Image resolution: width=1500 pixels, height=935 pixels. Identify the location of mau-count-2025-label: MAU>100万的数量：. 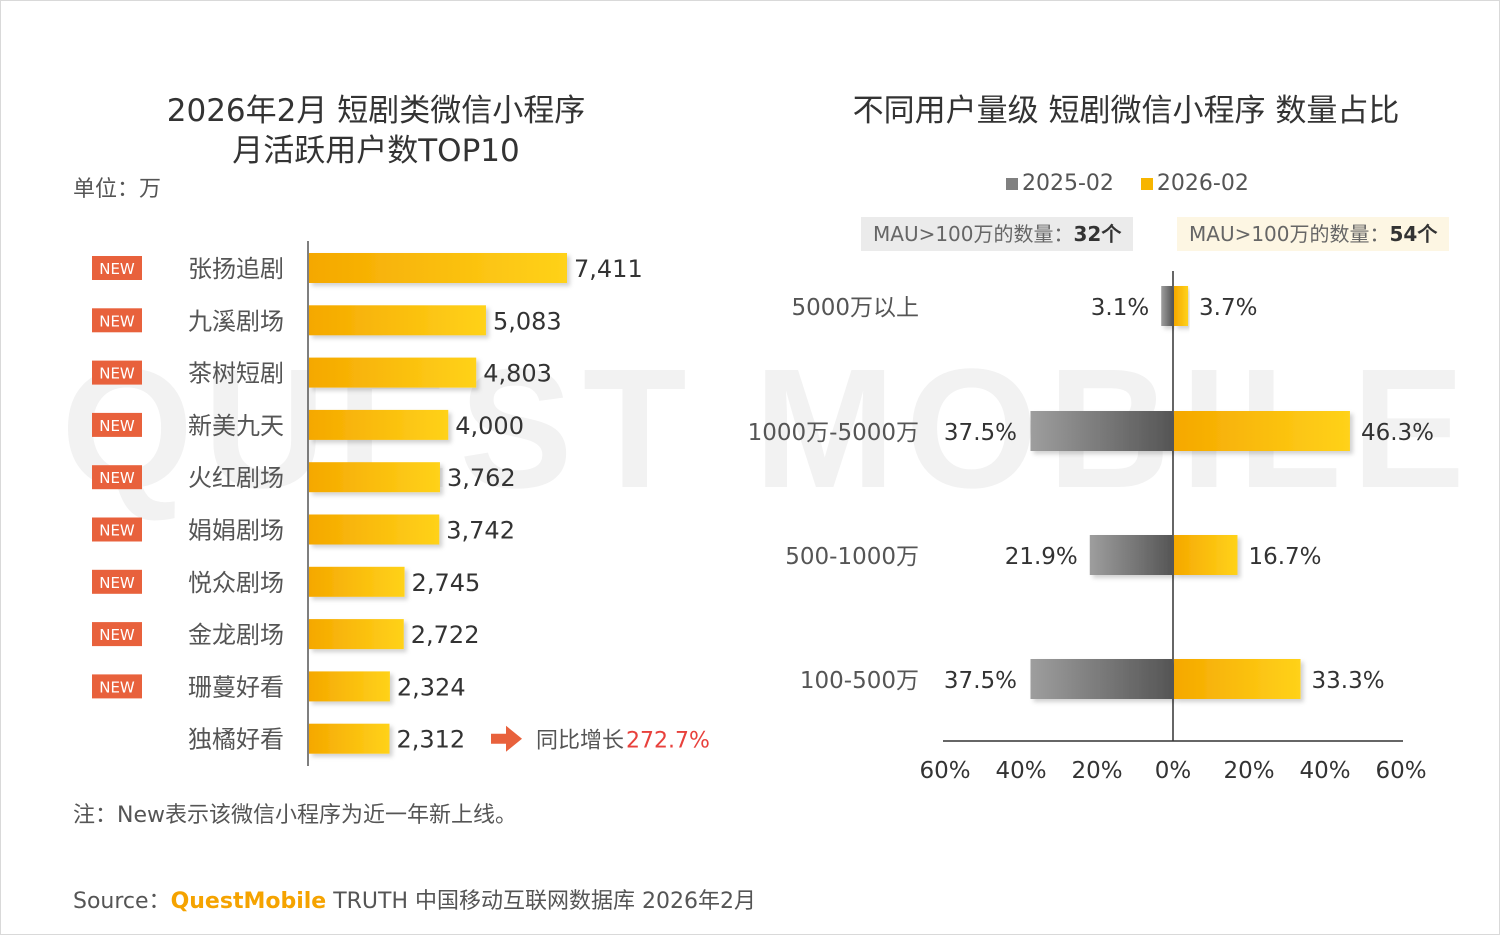
(973, 234).